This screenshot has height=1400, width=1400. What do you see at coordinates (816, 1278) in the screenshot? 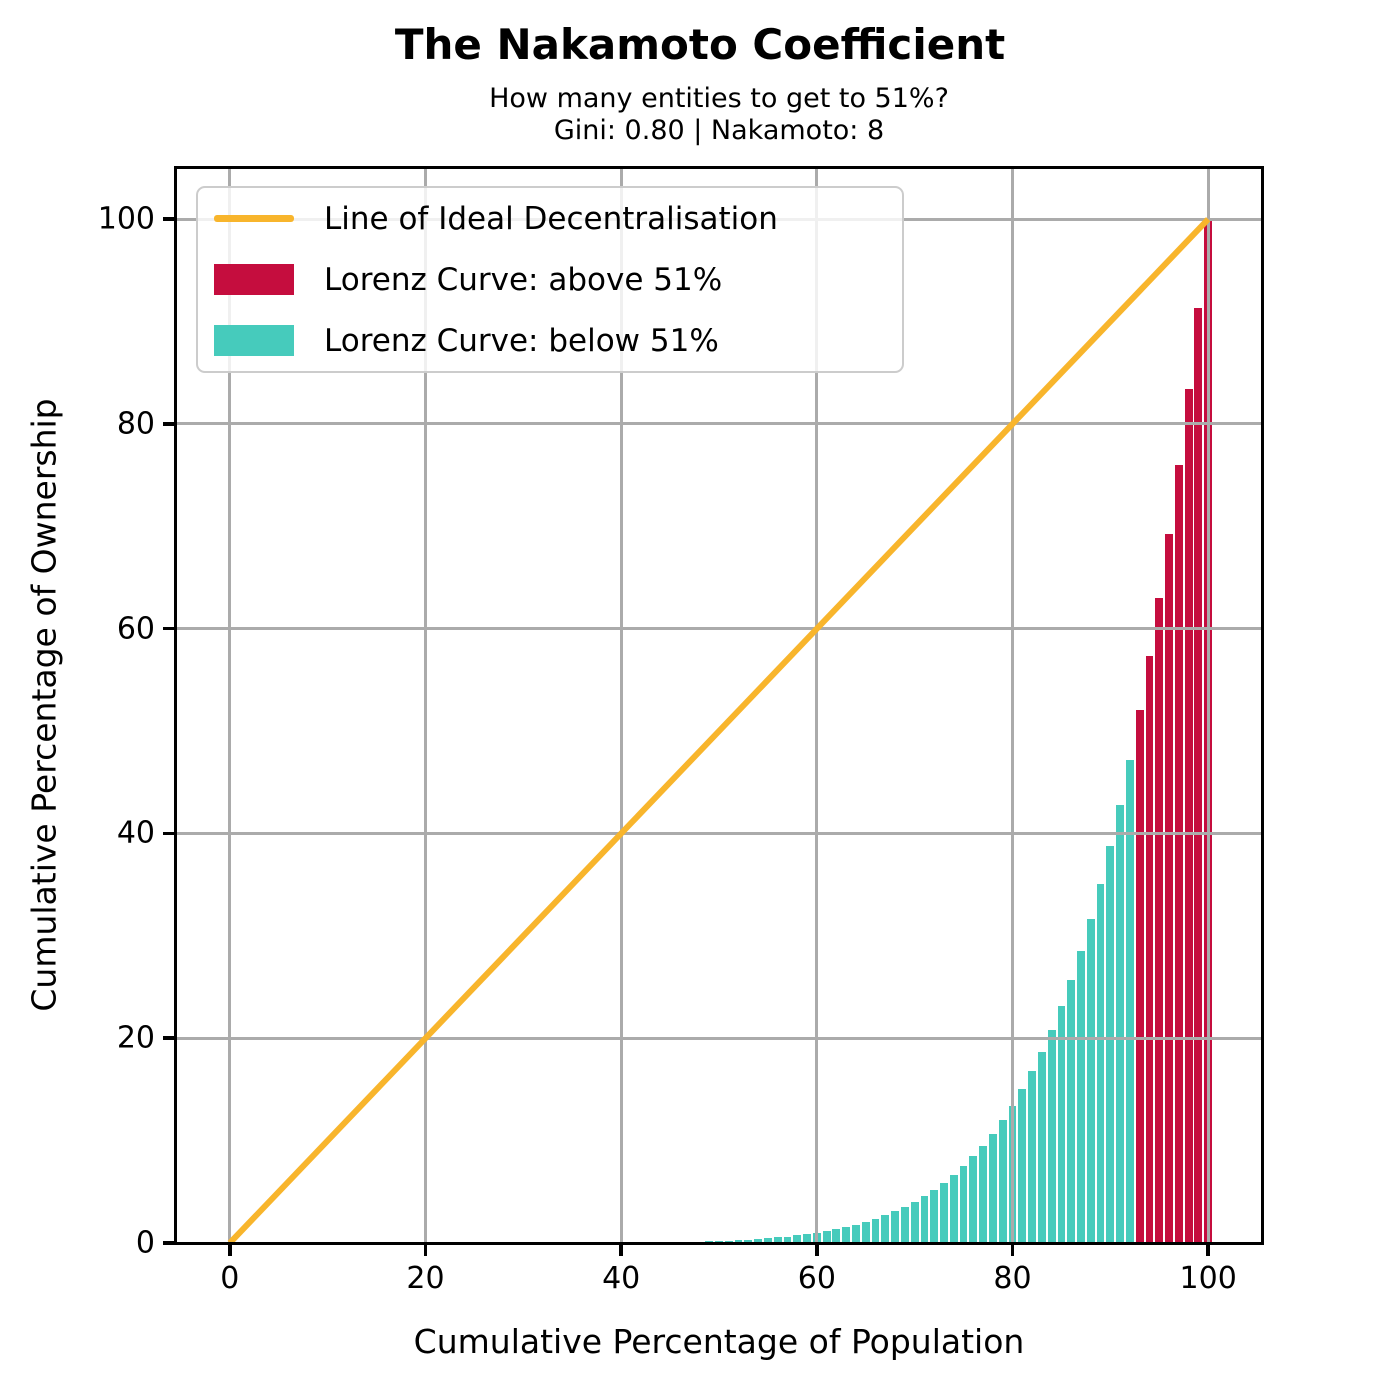
I see `x-tick-label-60: 60` at bounding box center [816, 1278].